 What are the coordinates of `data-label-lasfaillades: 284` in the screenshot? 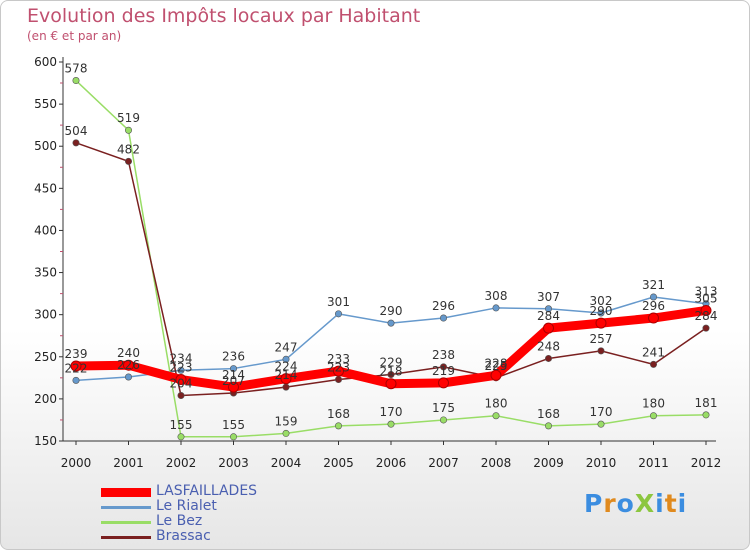 It's located at (548, 316).